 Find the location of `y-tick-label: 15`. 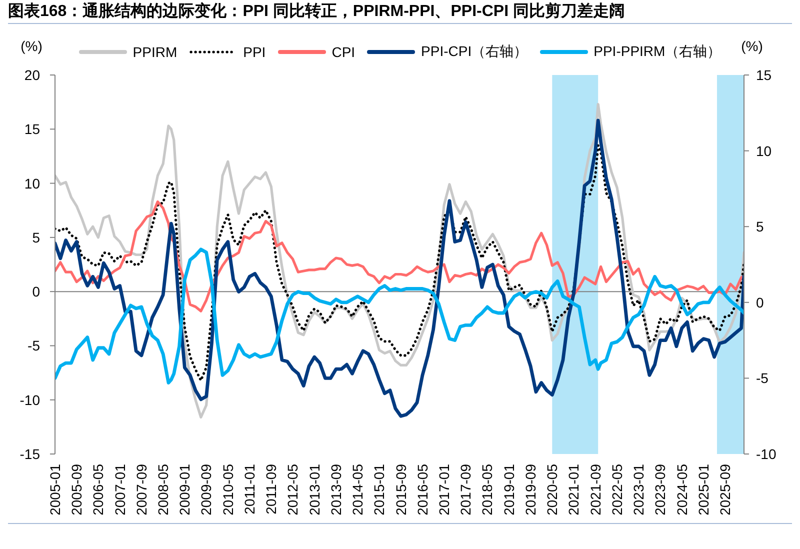

y-tick-label: 15 is located at coordinates (32, 129).